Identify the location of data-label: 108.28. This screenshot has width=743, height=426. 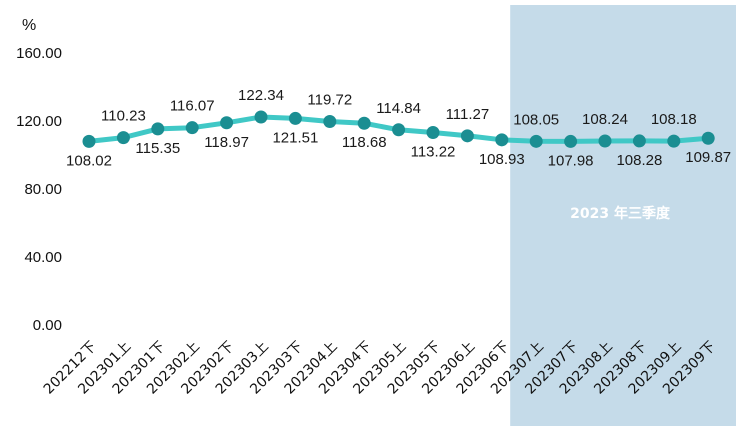
(639, 160).